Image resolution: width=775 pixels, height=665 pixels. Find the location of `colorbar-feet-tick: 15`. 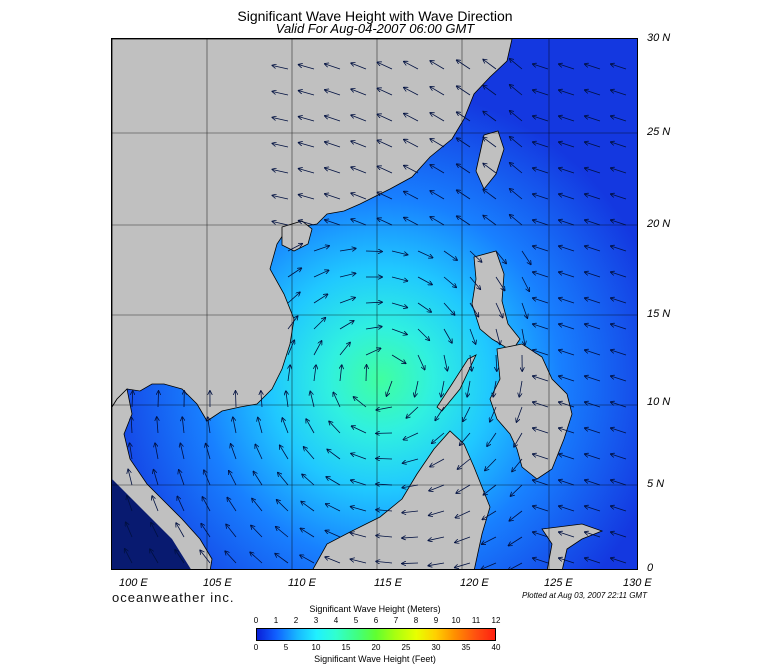

colorbar-feet-tick: 15 is located at coordinates (346, 647).